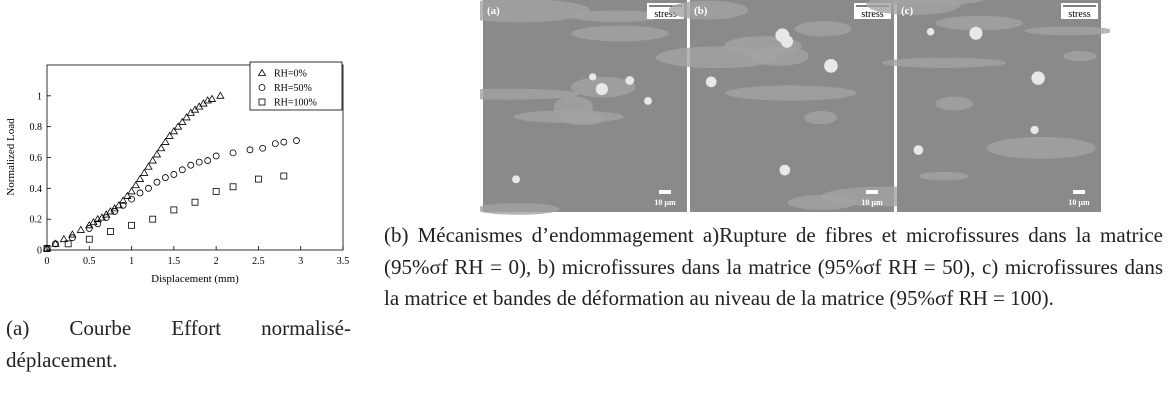 Image resolution: width=1173 pixels, height=405 pixels. Describe the element at coordinates (343, 261) in the screenshot. I see `x-tick-label: 3.5` at that location.